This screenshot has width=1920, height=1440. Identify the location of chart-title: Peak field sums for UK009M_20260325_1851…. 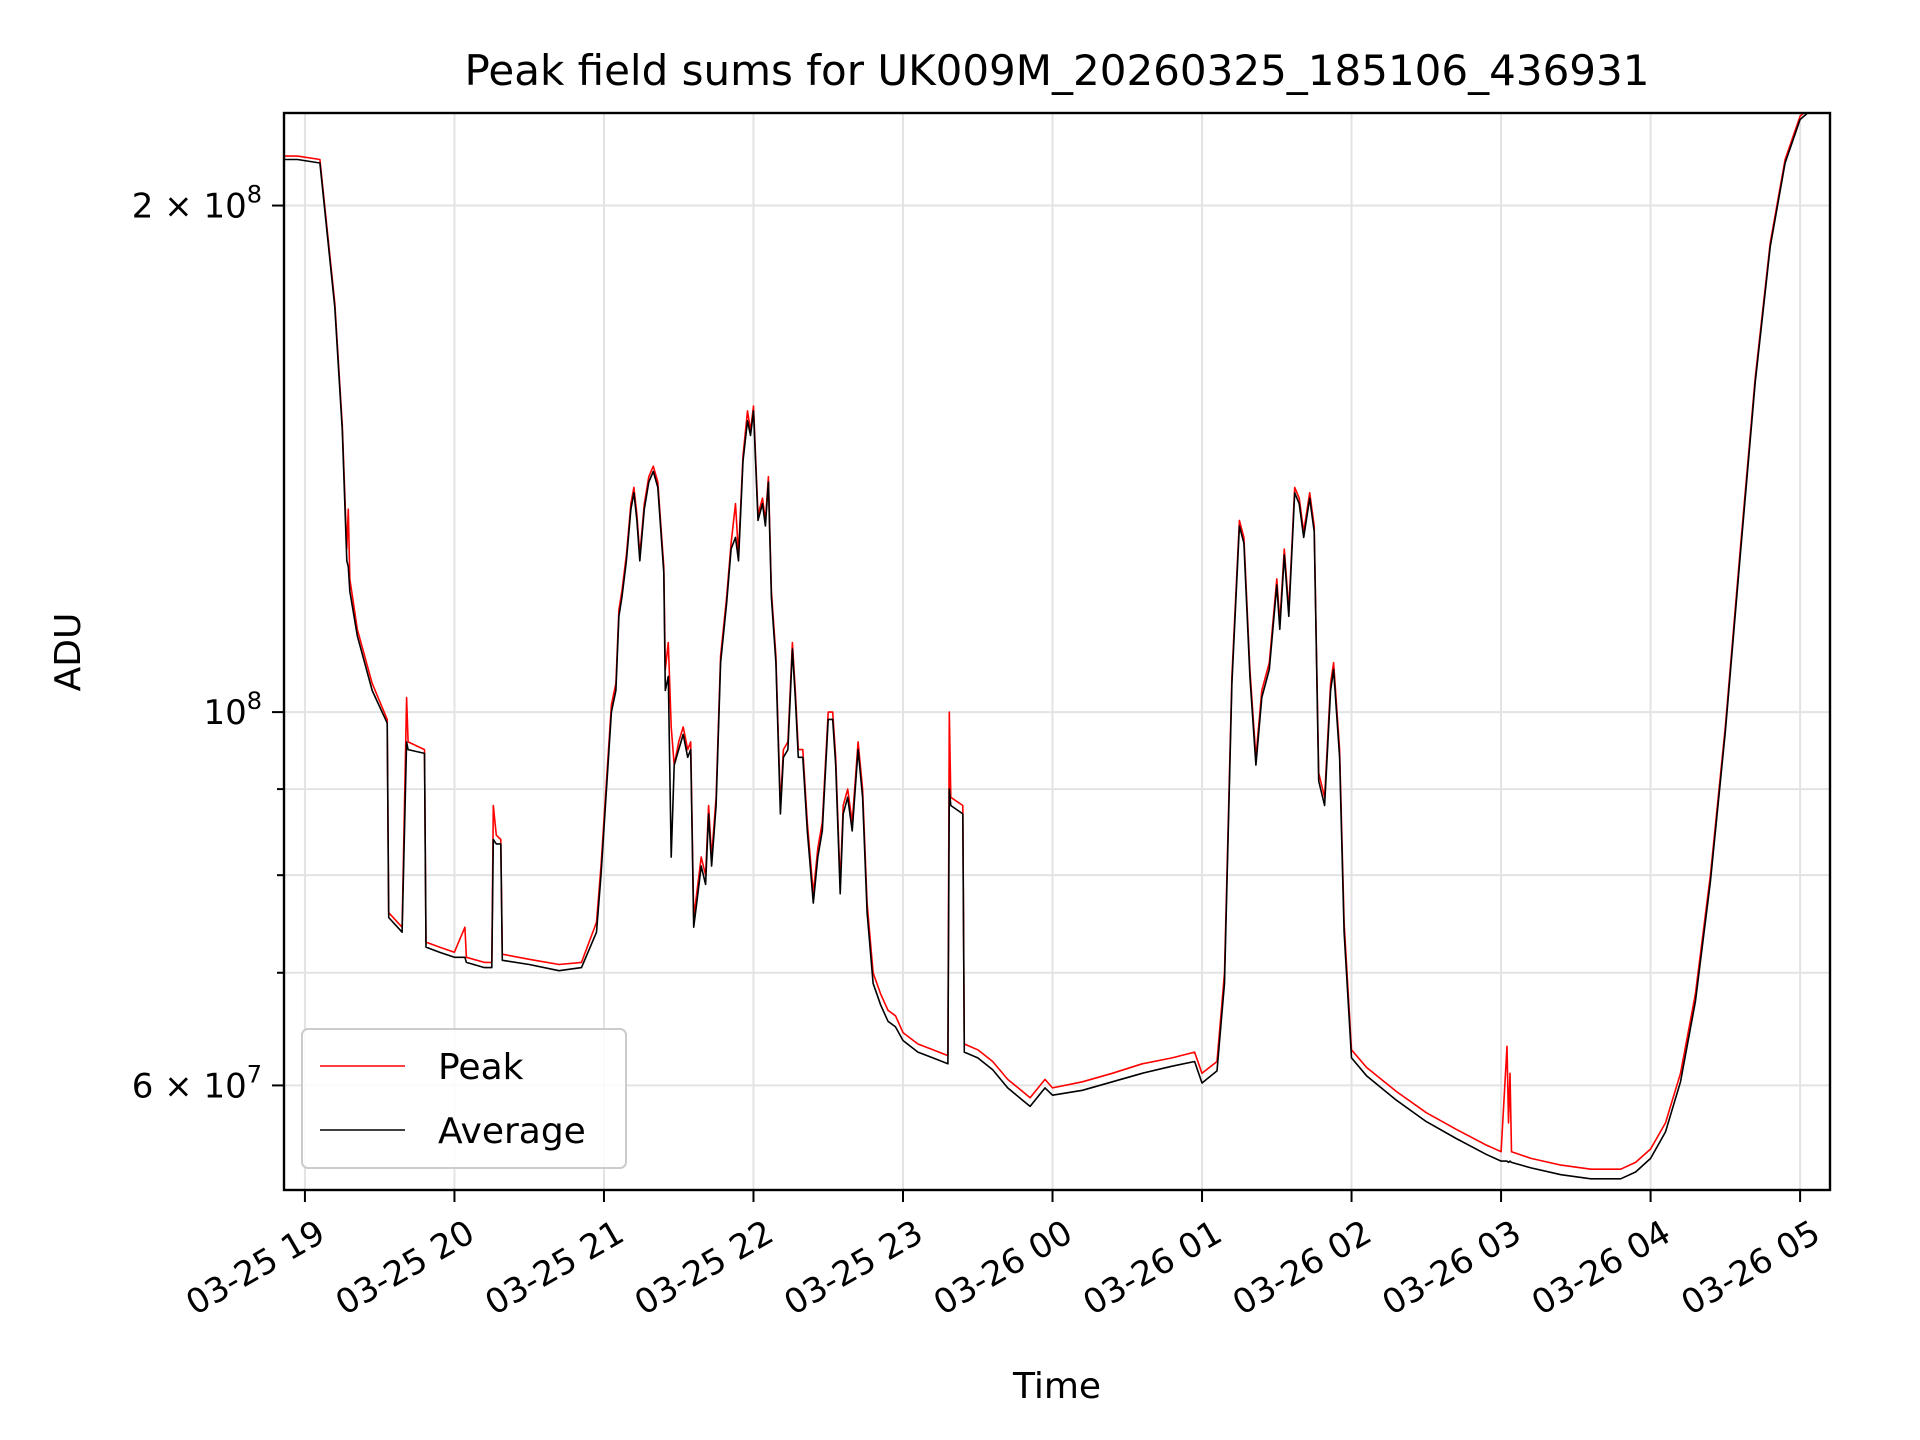
(1057, 70).